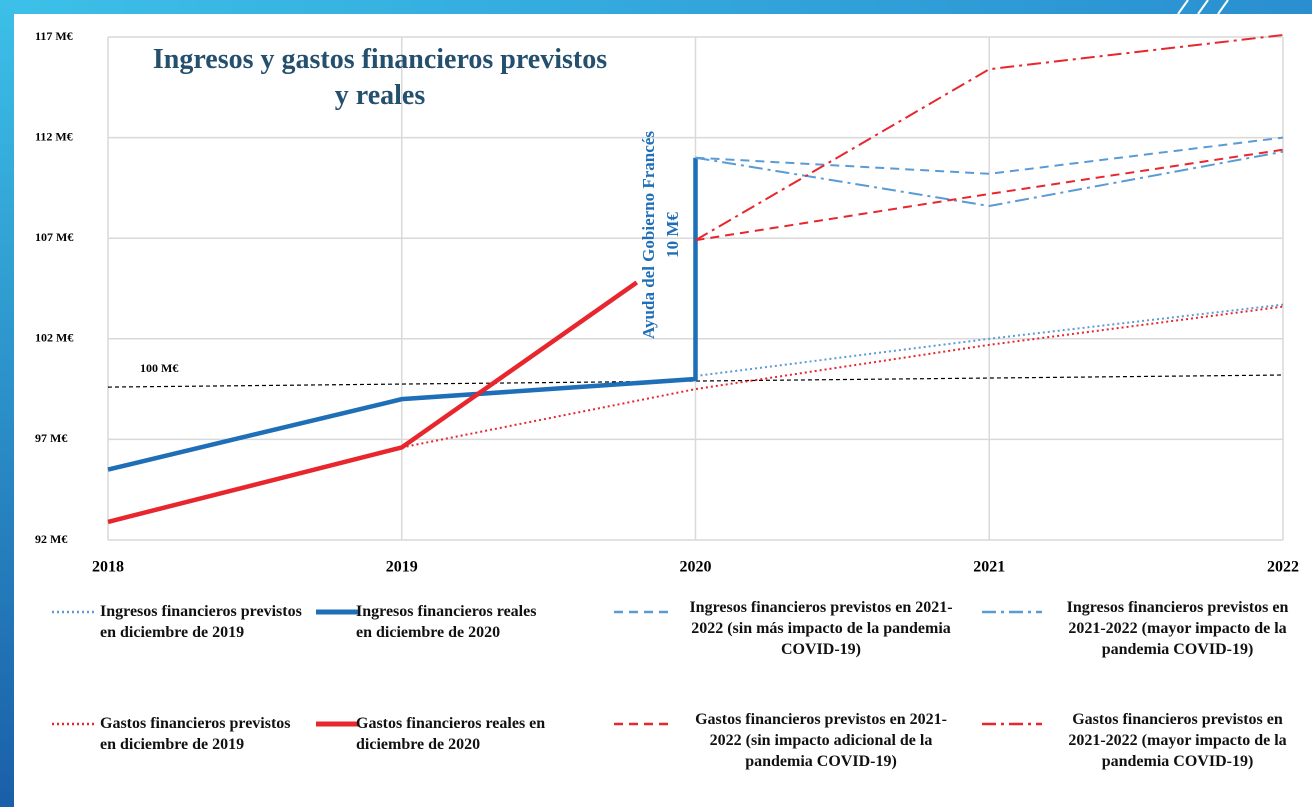  What do you see at coordinates (108, 567) in the screenshot?
I see `x-tick-label: 2018` at bounding box center [108, 567].